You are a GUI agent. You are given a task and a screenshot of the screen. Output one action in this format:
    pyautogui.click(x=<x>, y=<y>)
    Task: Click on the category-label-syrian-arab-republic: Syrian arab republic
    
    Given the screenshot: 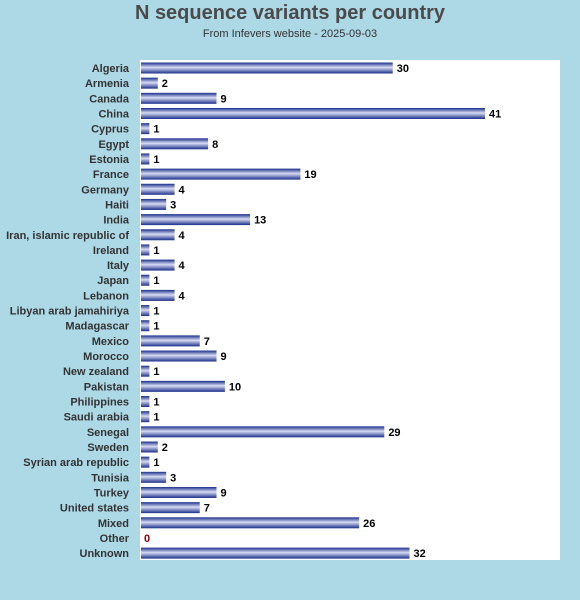 What is the action you would take?
    pyautogui.click(x=76, y=463)
    